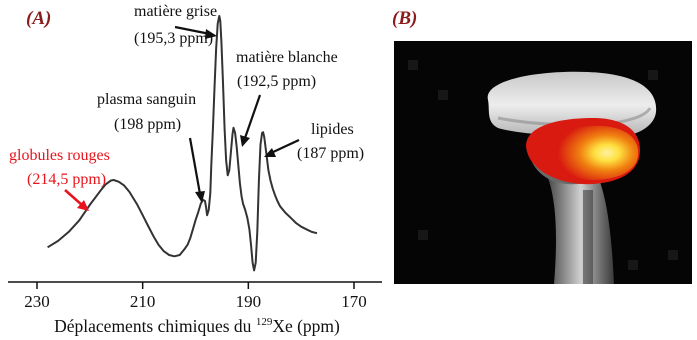  Describe the element at coordinates (143, 301) in the screenshot. I see `x-tick-label: 210` at that location.